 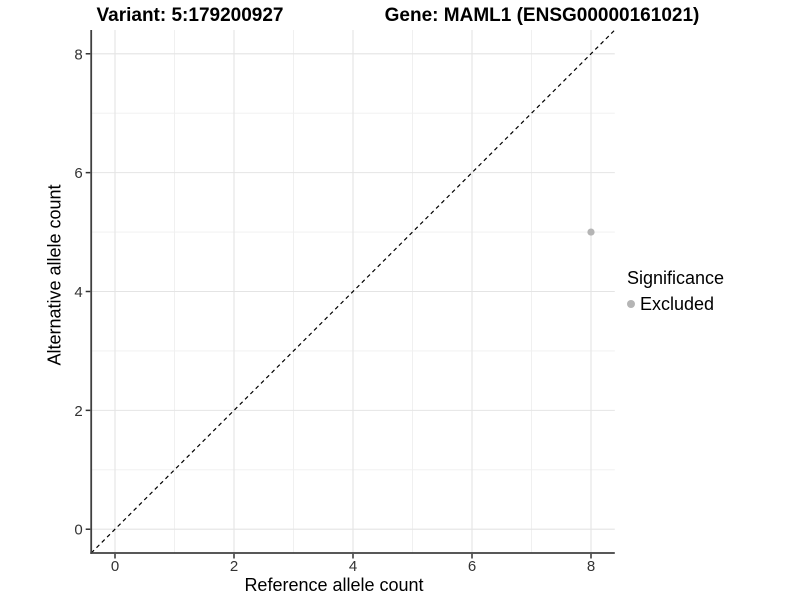 What do you see at coordinates (115, 566) in the screenshot?
I see `x-tick-label: 0` at bounding box center [115, 566].